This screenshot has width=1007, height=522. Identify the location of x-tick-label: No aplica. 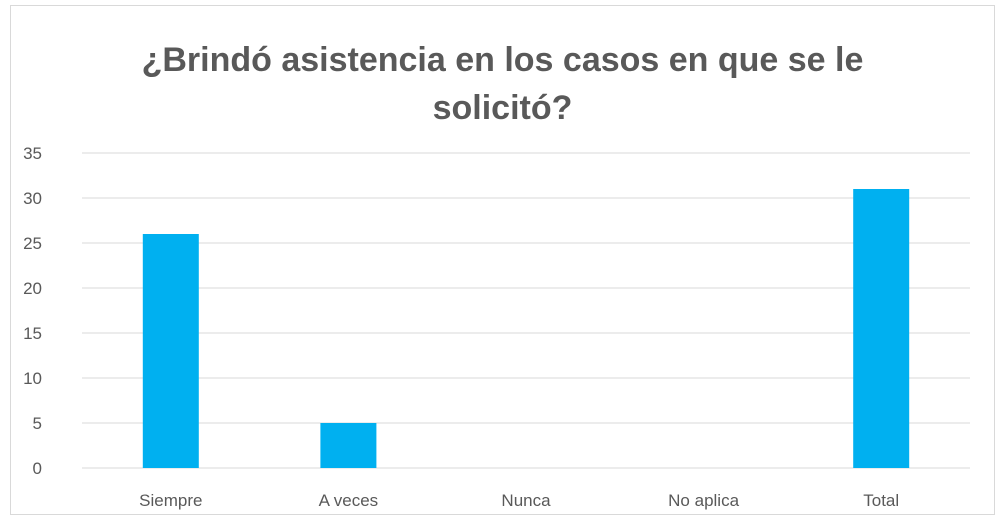
(703, 500).